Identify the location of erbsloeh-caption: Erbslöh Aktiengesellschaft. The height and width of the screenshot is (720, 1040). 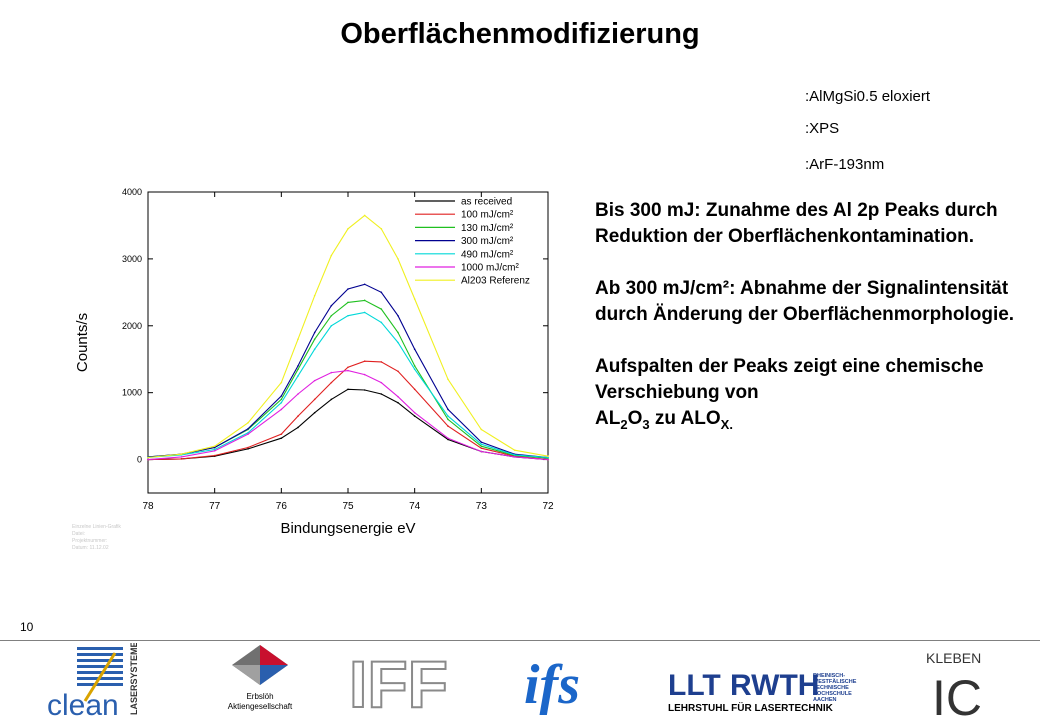
(260, 702).